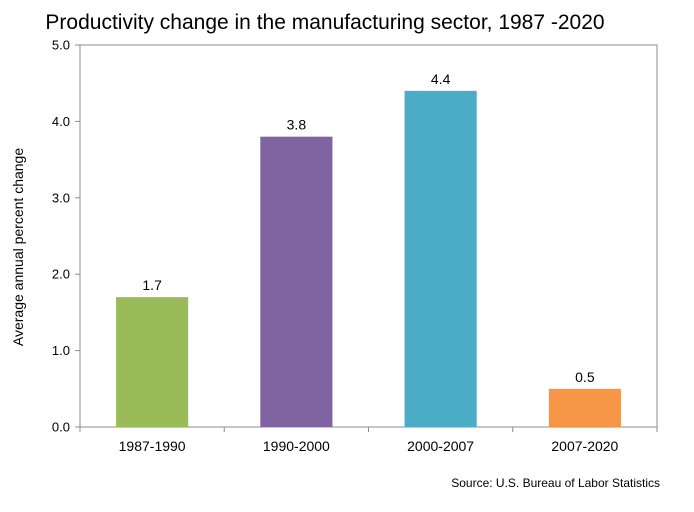 Image resolution: width=694 pixels, height=512 pixels. I want to click on y-tick-label: 3.0, so click(61, 197).